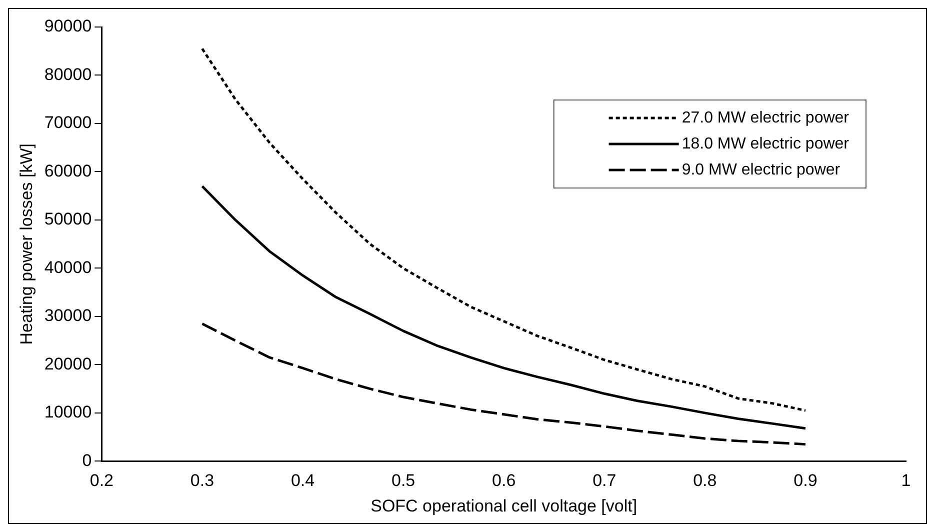 The width and height of the screenshot is (935, 532). Describe the element at coordinates (504, 506) in the screenshot. I see `x-axis-title: SOFC operational cell voltage [volt]` at that location.